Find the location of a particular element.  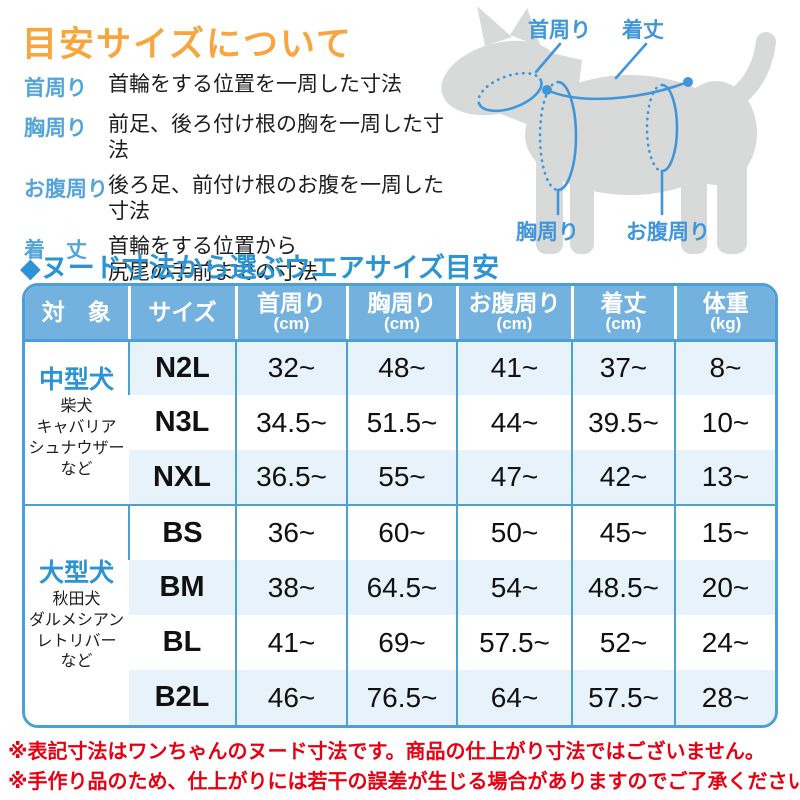

definition-neck: 首周り 首輪をする位置を一周した寸法 is located at coordinates (234, 87).